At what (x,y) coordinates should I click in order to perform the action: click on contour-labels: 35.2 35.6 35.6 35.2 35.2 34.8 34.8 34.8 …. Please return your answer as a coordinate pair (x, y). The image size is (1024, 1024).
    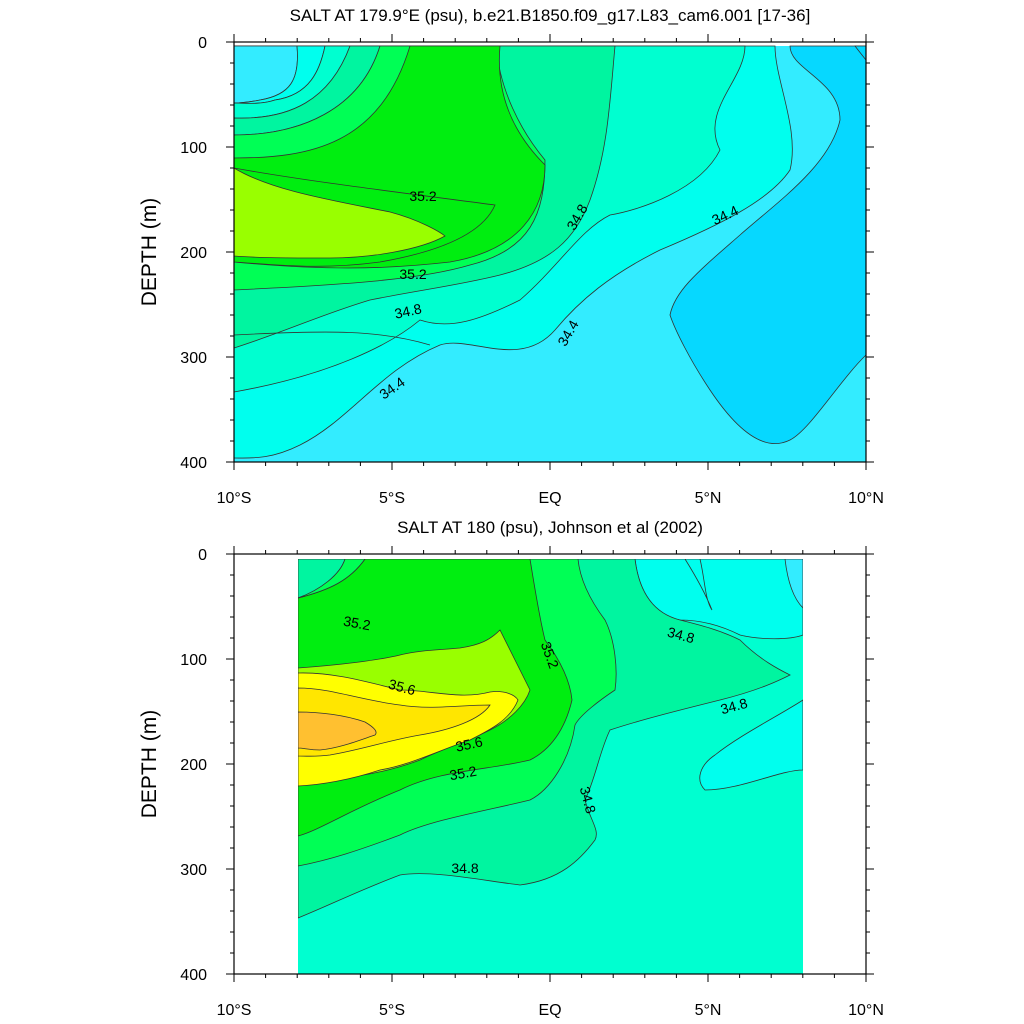
    Looking at the image, I should click on (545, 744).